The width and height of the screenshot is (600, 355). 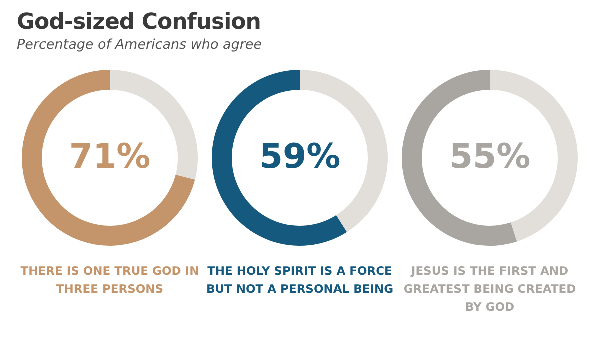 I want to click on slice-label: THE HOLY SPIRIT IS A FORCE BUT NOT A PERSONAL BEING, so click(x=300, y=280).